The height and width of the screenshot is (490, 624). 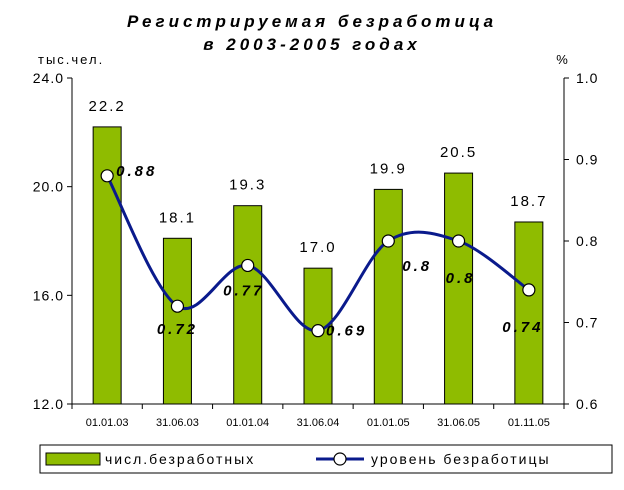 I want to click on line-value-label: 0.72, so click(x=177, y=329).